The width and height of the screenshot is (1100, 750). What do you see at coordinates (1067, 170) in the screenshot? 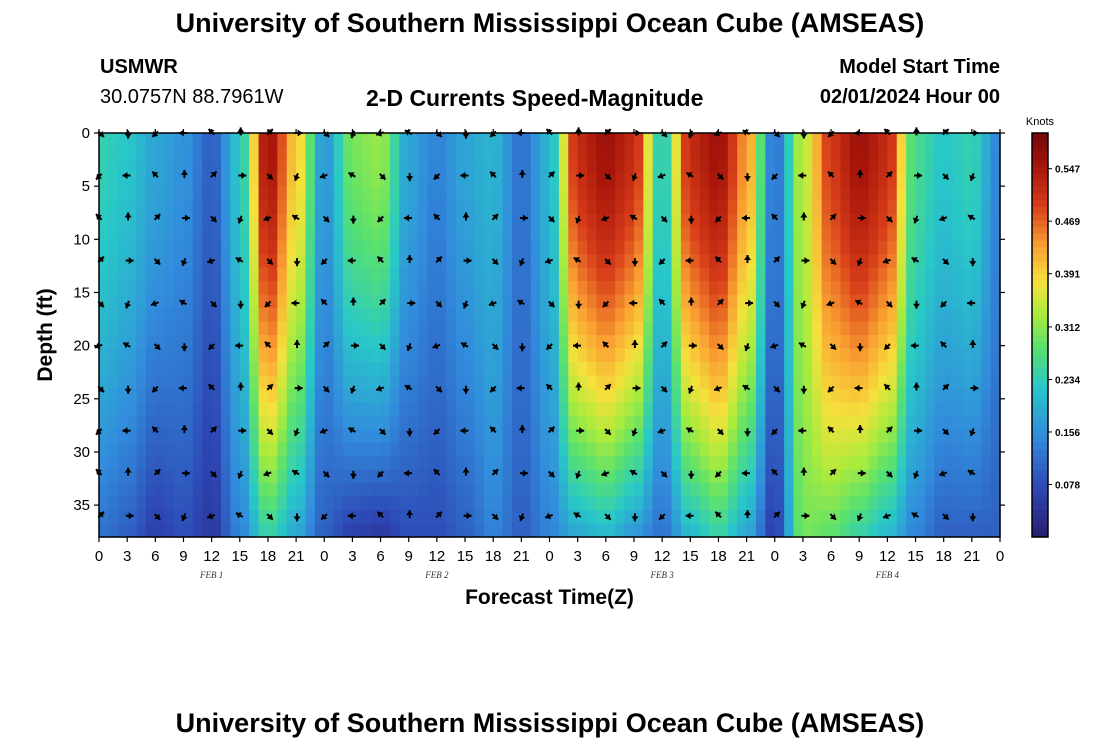
I see `colorbar-tick-label: 0.547` at bounding box center [1067, 170].